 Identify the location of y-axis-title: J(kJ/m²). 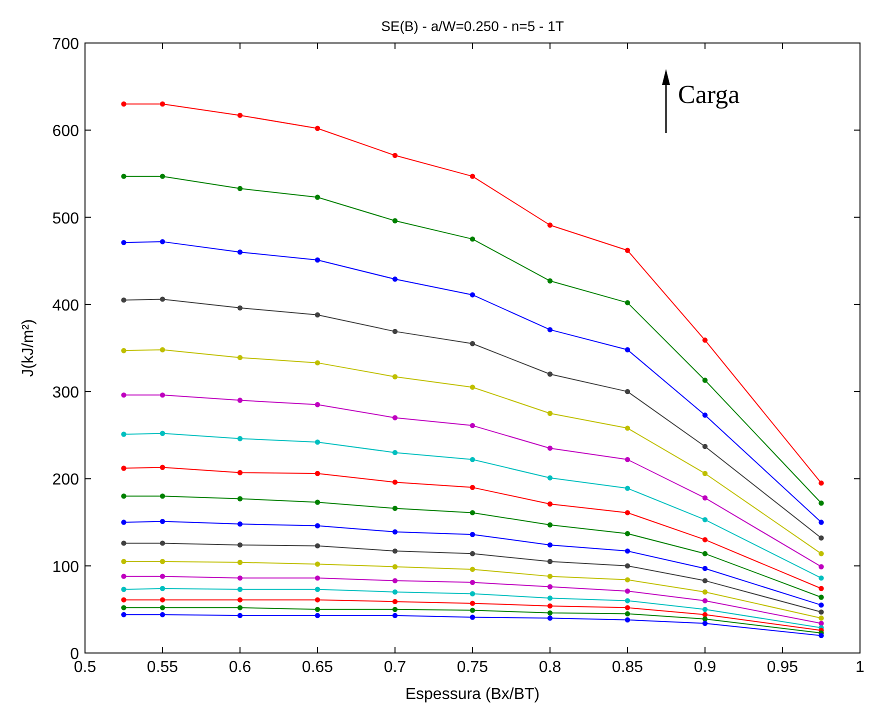
(28, 348).